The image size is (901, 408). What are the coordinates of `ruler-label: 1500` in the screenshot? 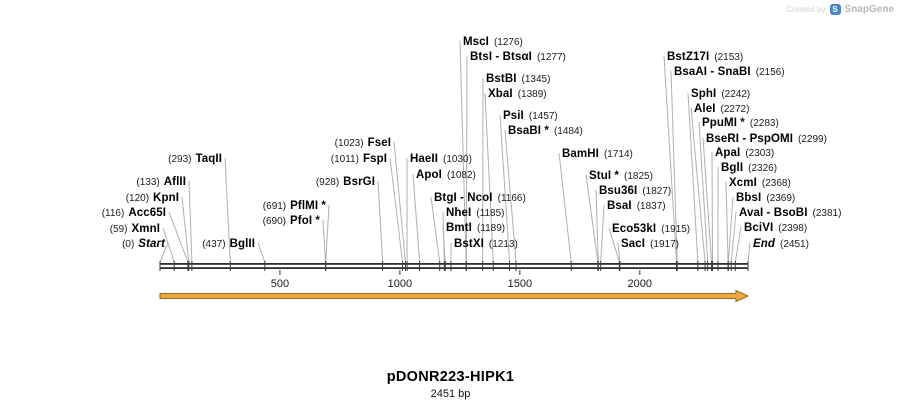 It's located at (520, 284).